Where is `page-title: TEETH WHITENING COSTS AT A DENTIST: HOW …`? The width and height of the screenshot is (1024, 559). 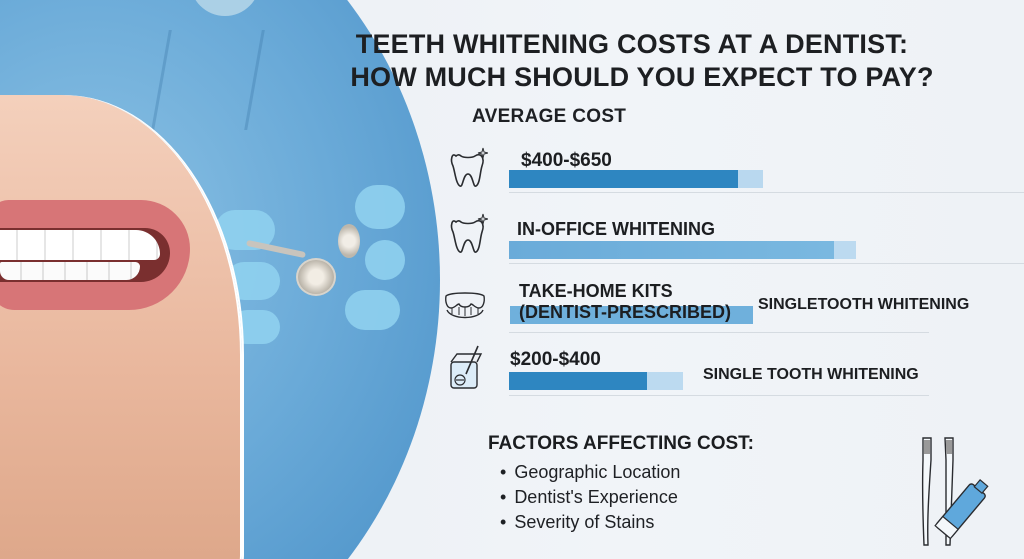 page-title: TEETH WHITENING COSTS AT A DENTIST: HOW … is located at coordinates (632, 61).